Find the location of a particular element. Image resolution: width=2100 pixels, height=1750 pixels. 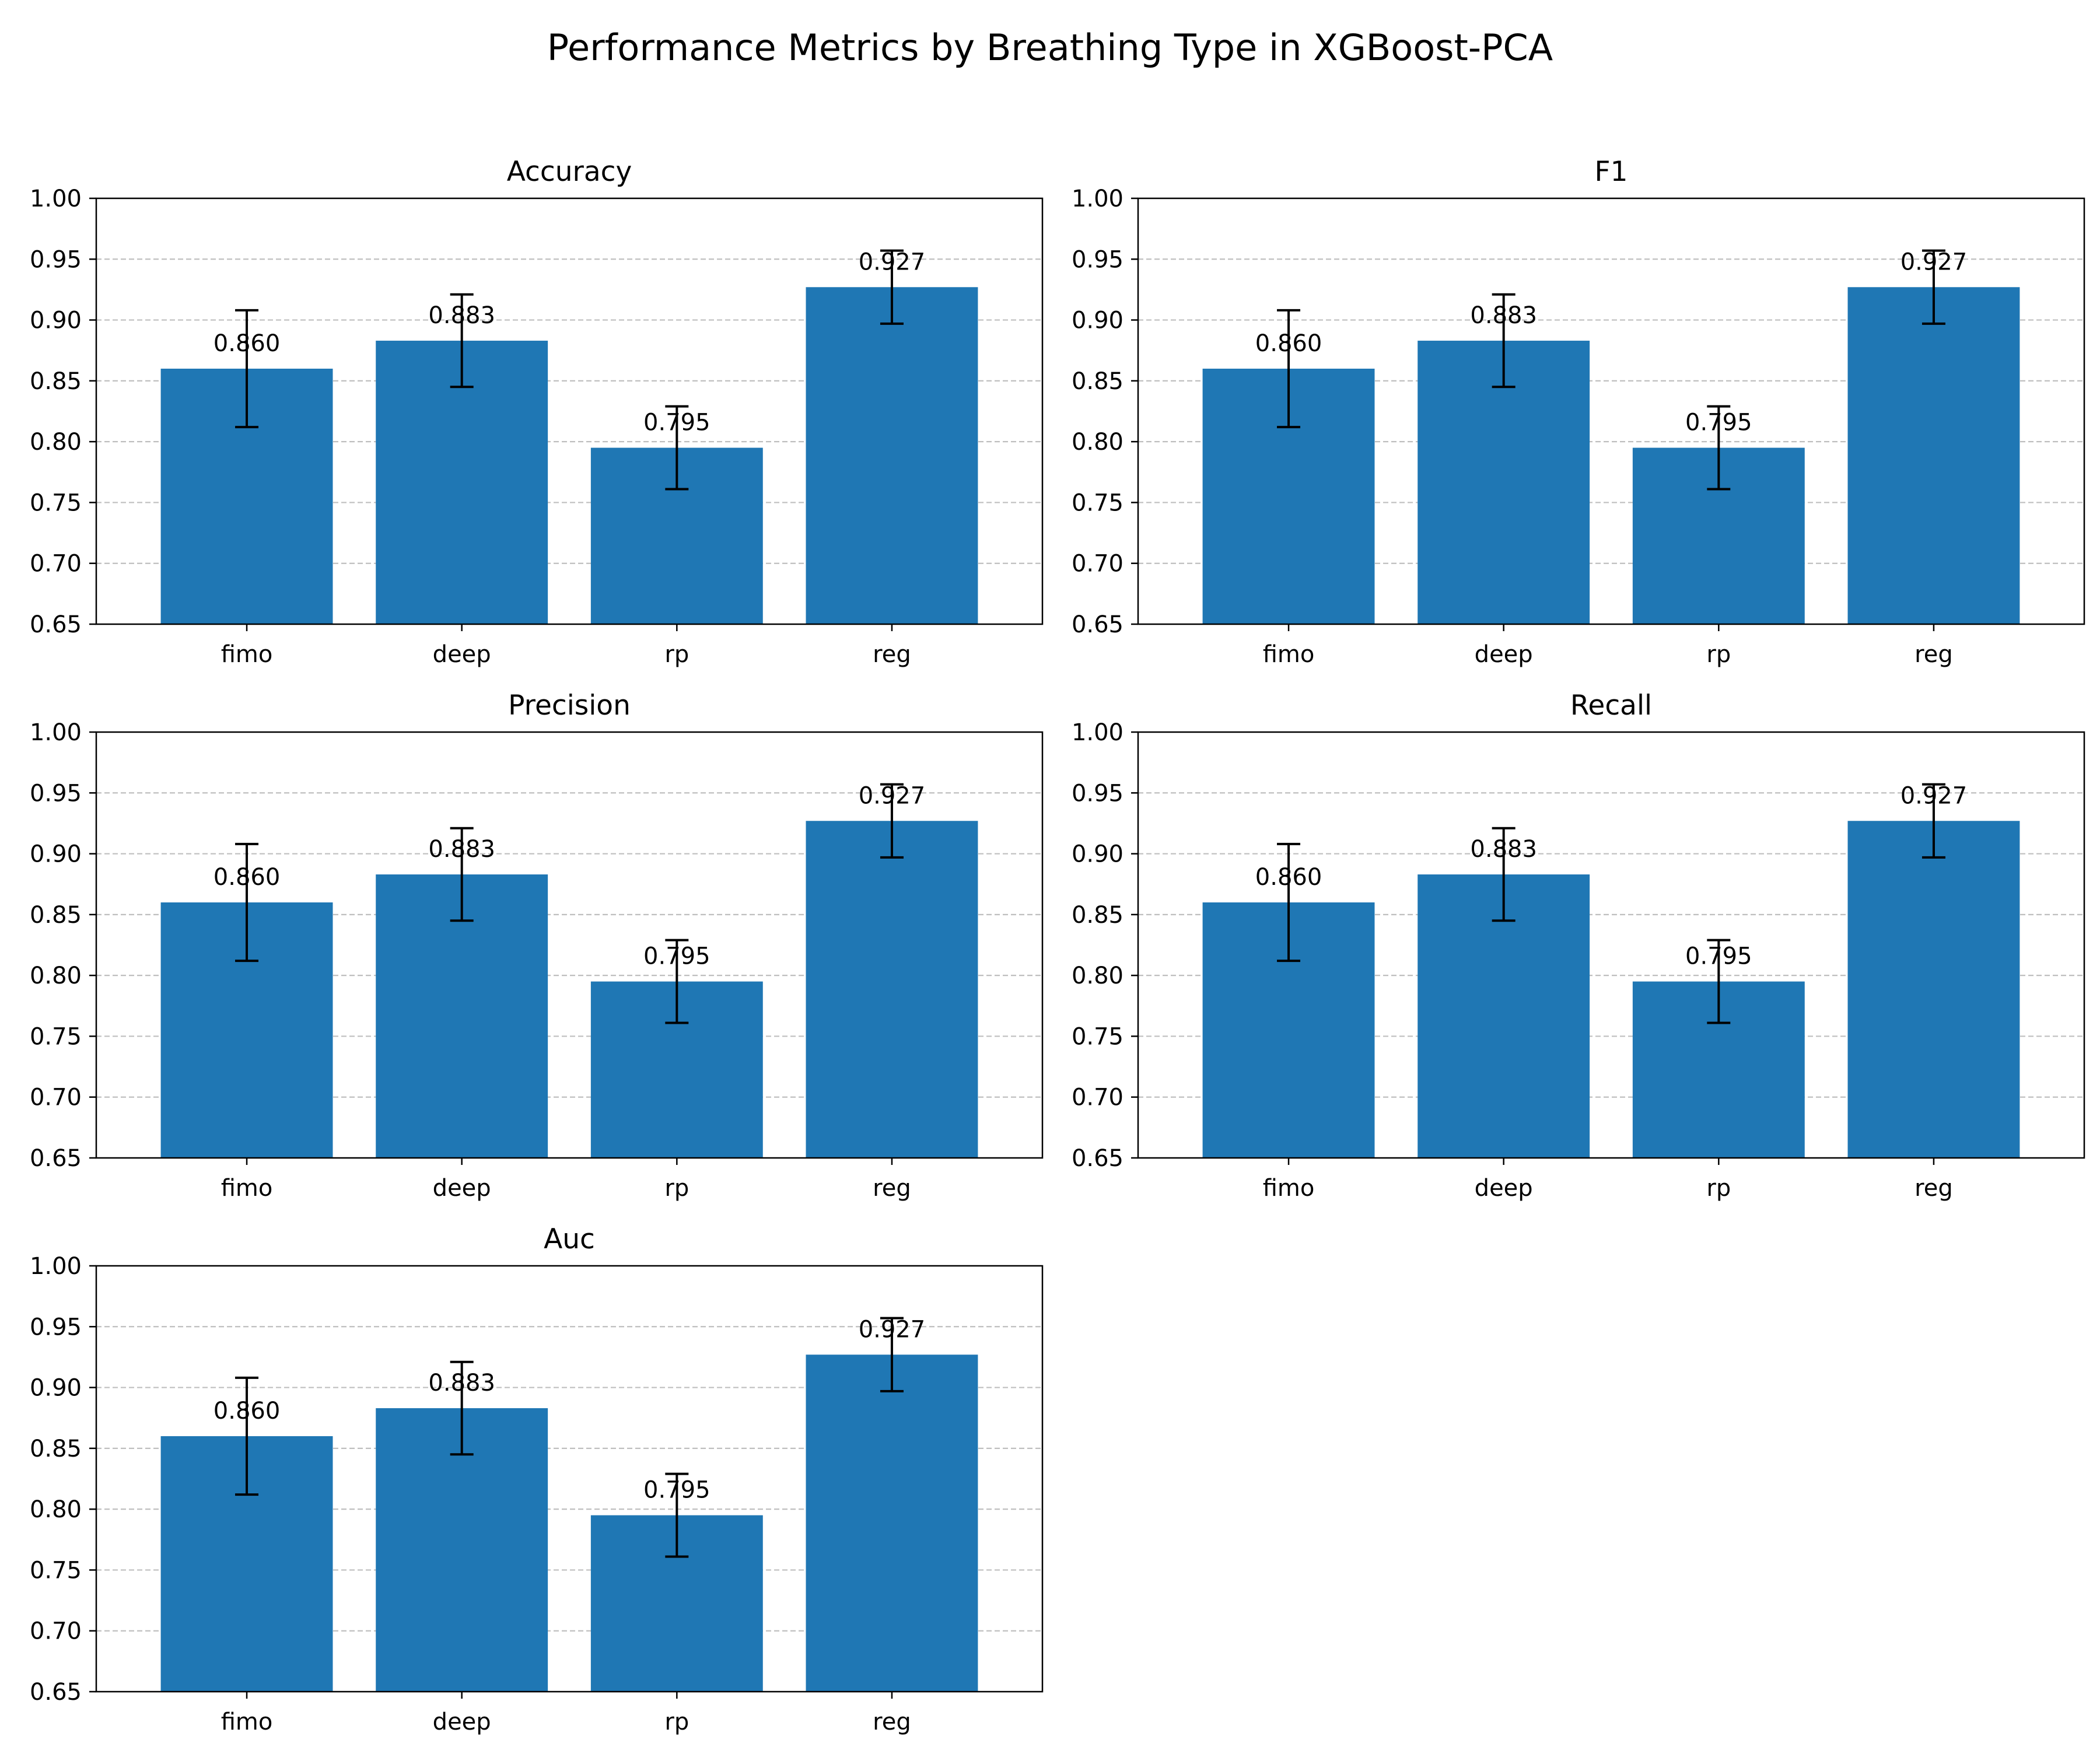

subplot-title: Accuracy is located at coordinates (569, 172).